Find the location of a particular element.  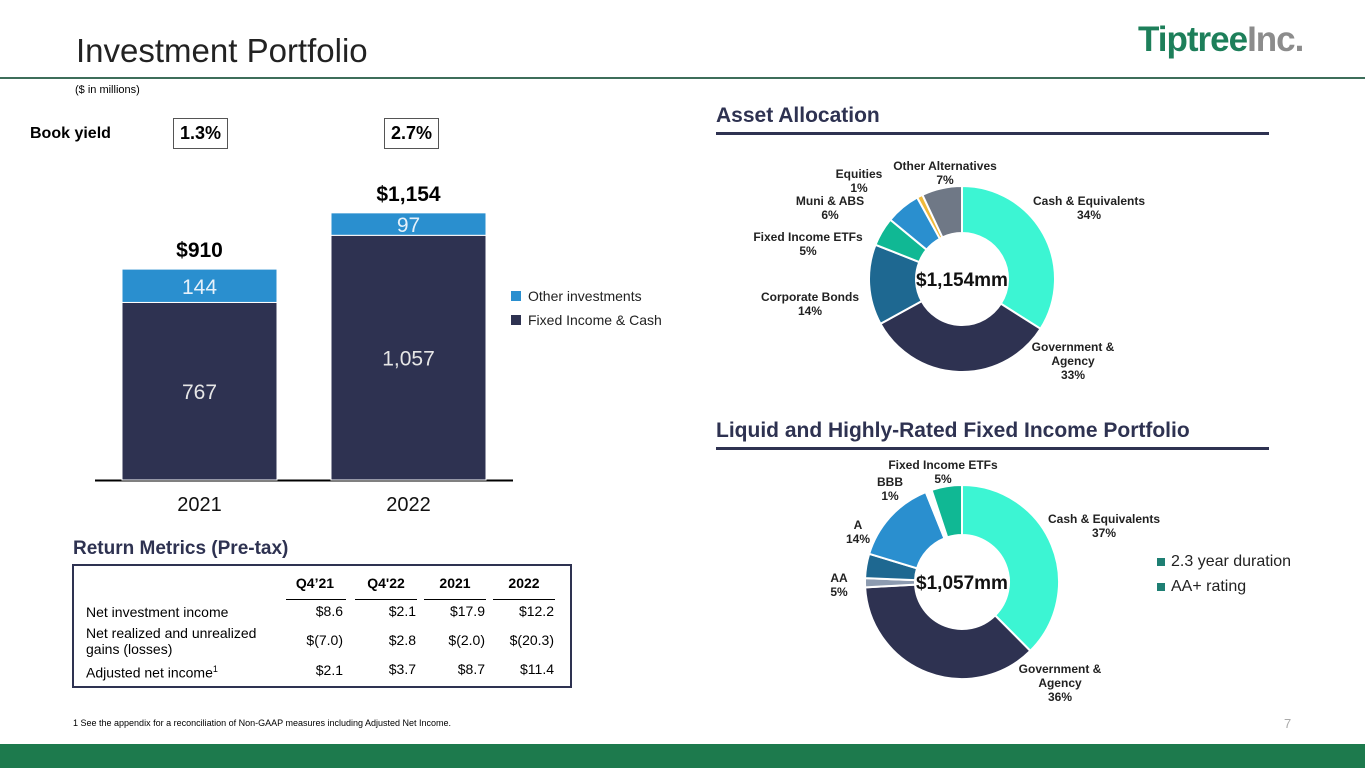

note-duration: 2.3 year duration is located at coordinates (1231, 561).